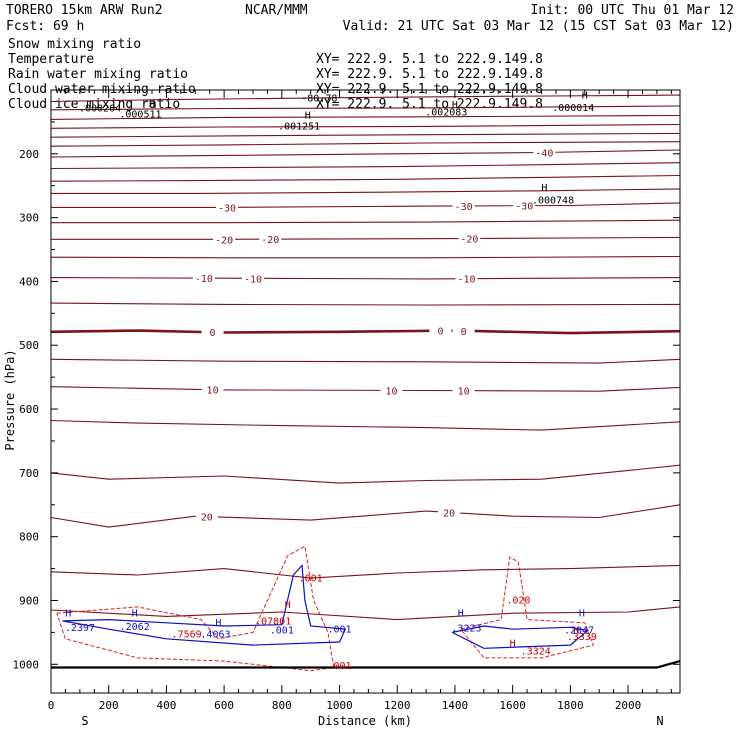  I want to click on x-tick-label: 1600, so click(512, 705).